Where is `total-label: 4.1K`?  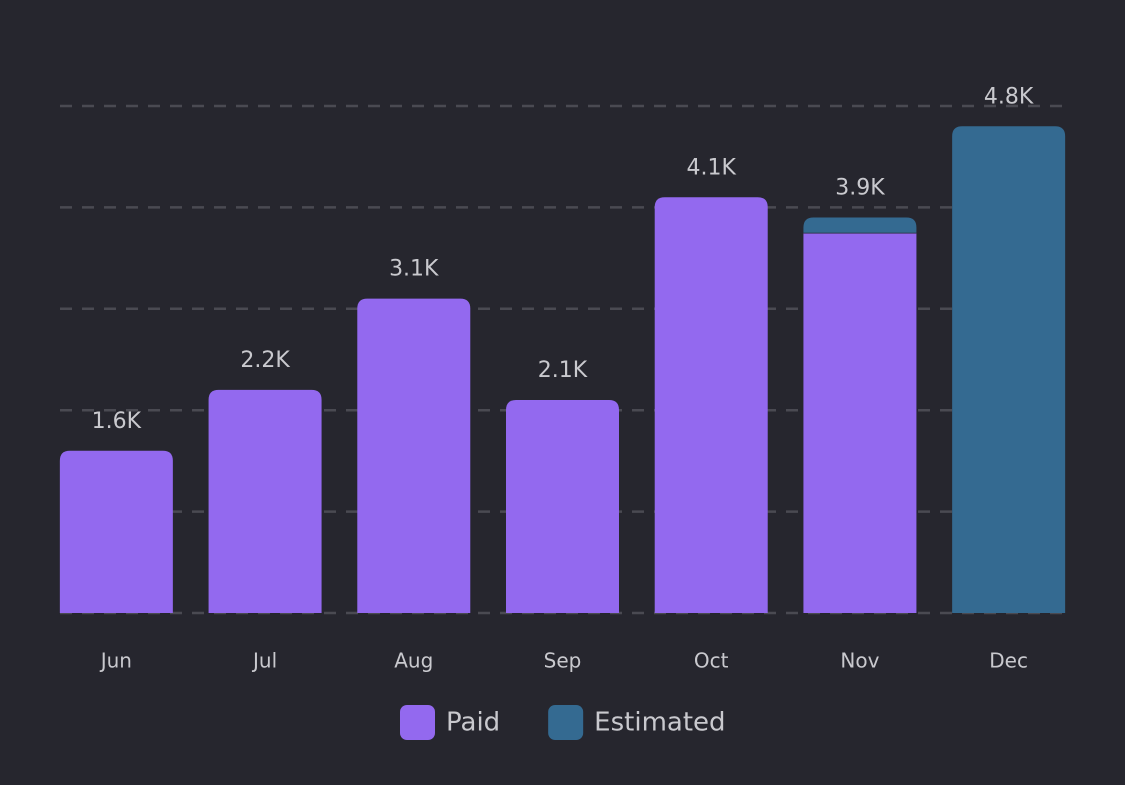 total-label: 4.1K is located at coordinates (712, 167).